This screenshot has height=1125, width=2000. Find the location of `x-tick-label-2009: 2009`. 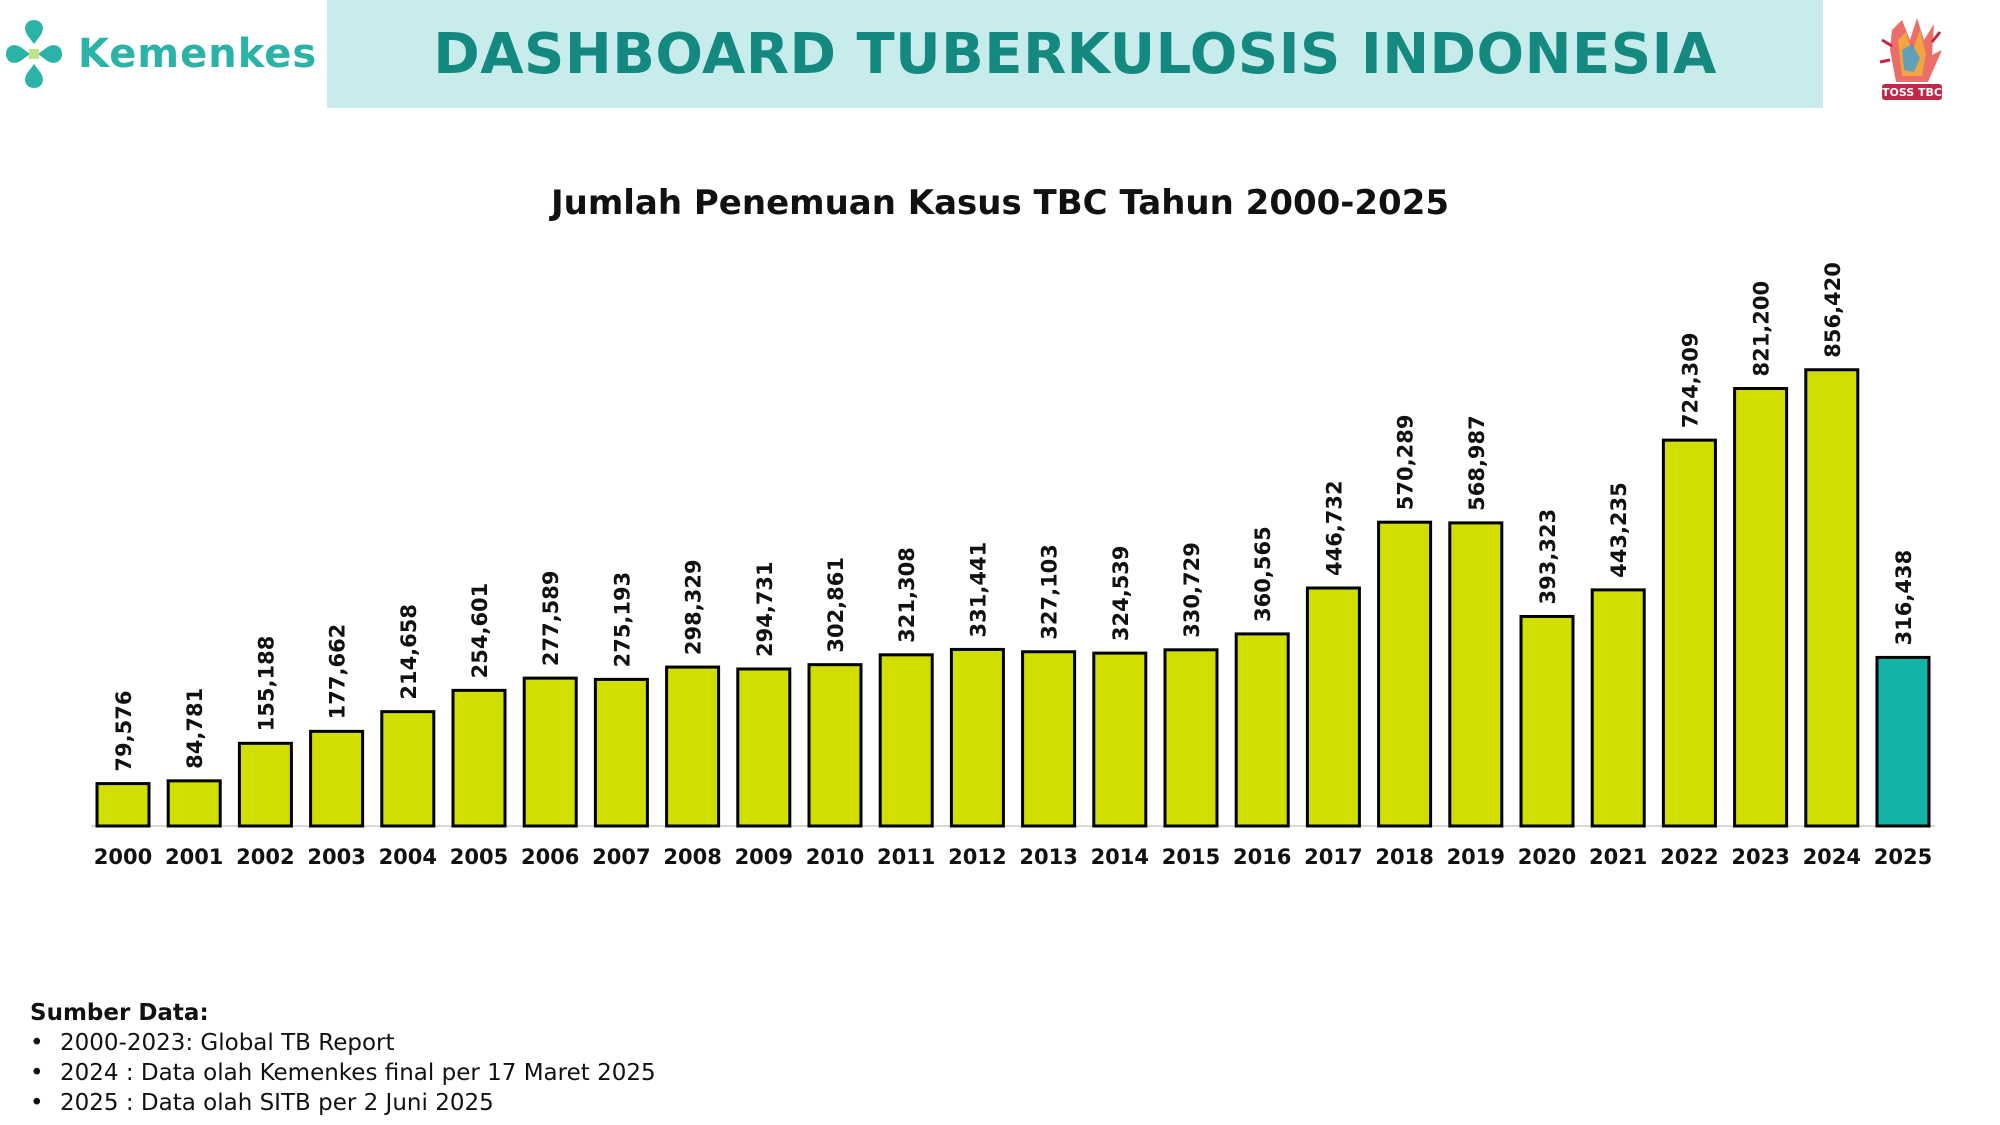

x-tick-label-2009: 2009 is located at coordinates (764, 857).